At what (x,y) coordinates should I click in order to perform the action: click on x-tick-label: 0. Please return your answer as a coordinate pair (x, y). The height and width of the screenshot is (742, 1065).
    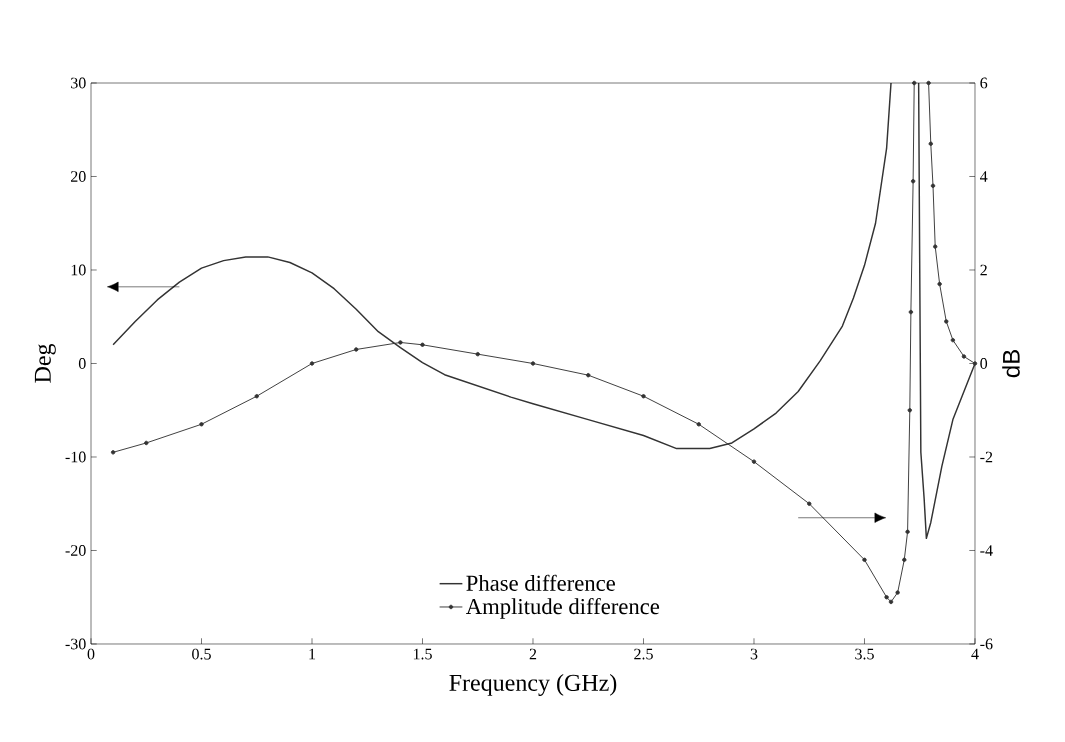
    Looking at the image, I should click on (91, 654).